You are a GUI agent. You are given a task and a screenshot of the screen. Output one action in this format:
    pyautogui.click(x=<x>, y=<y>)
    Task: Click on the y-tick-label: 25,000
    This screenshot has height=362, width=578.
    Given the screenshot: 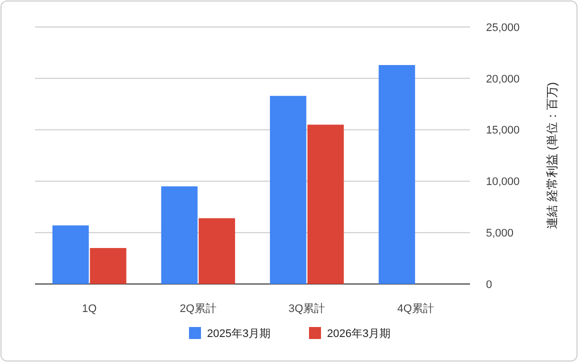 What is the action you would take?
    pyautogui.click(x=503, y=28)
    